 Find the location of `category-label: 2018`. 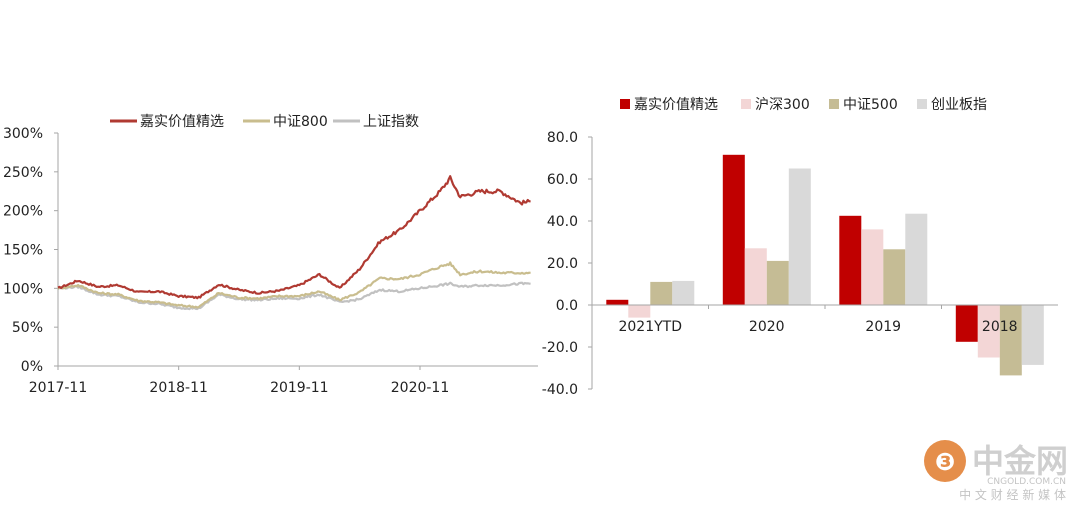

category-label: 2018 is located at coordinates (1000, 327).